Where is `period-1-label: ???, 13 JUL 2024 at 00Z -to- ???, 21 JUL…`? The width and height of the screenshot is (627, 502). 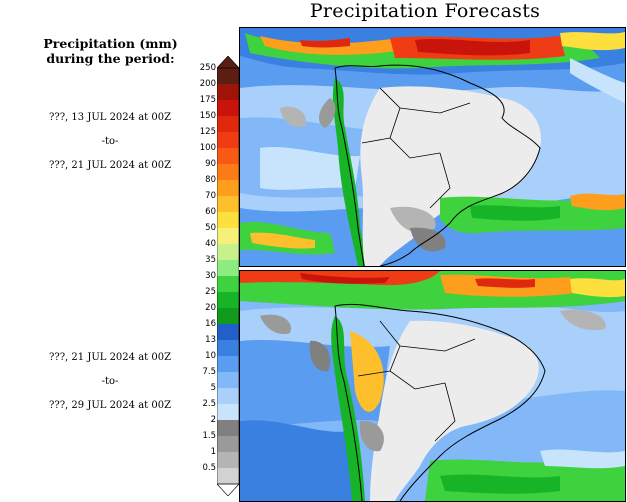
period-1-label: ???, 13 JUL 2024 at 00Z -to- ???, 21 JUL… is located at coordinates (110, 142).